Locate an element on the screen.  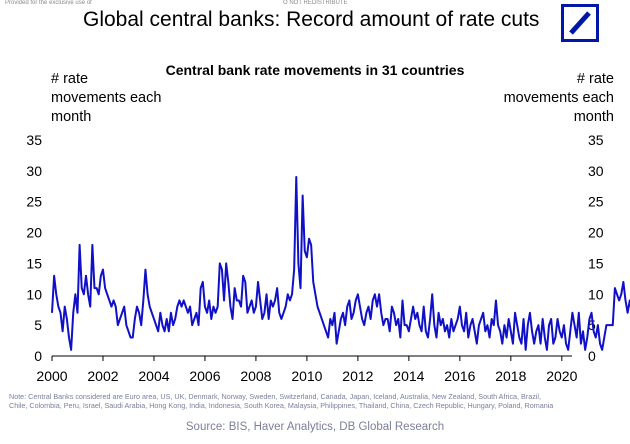
deutsche-bank-logo is located at coordinates (580, 23).